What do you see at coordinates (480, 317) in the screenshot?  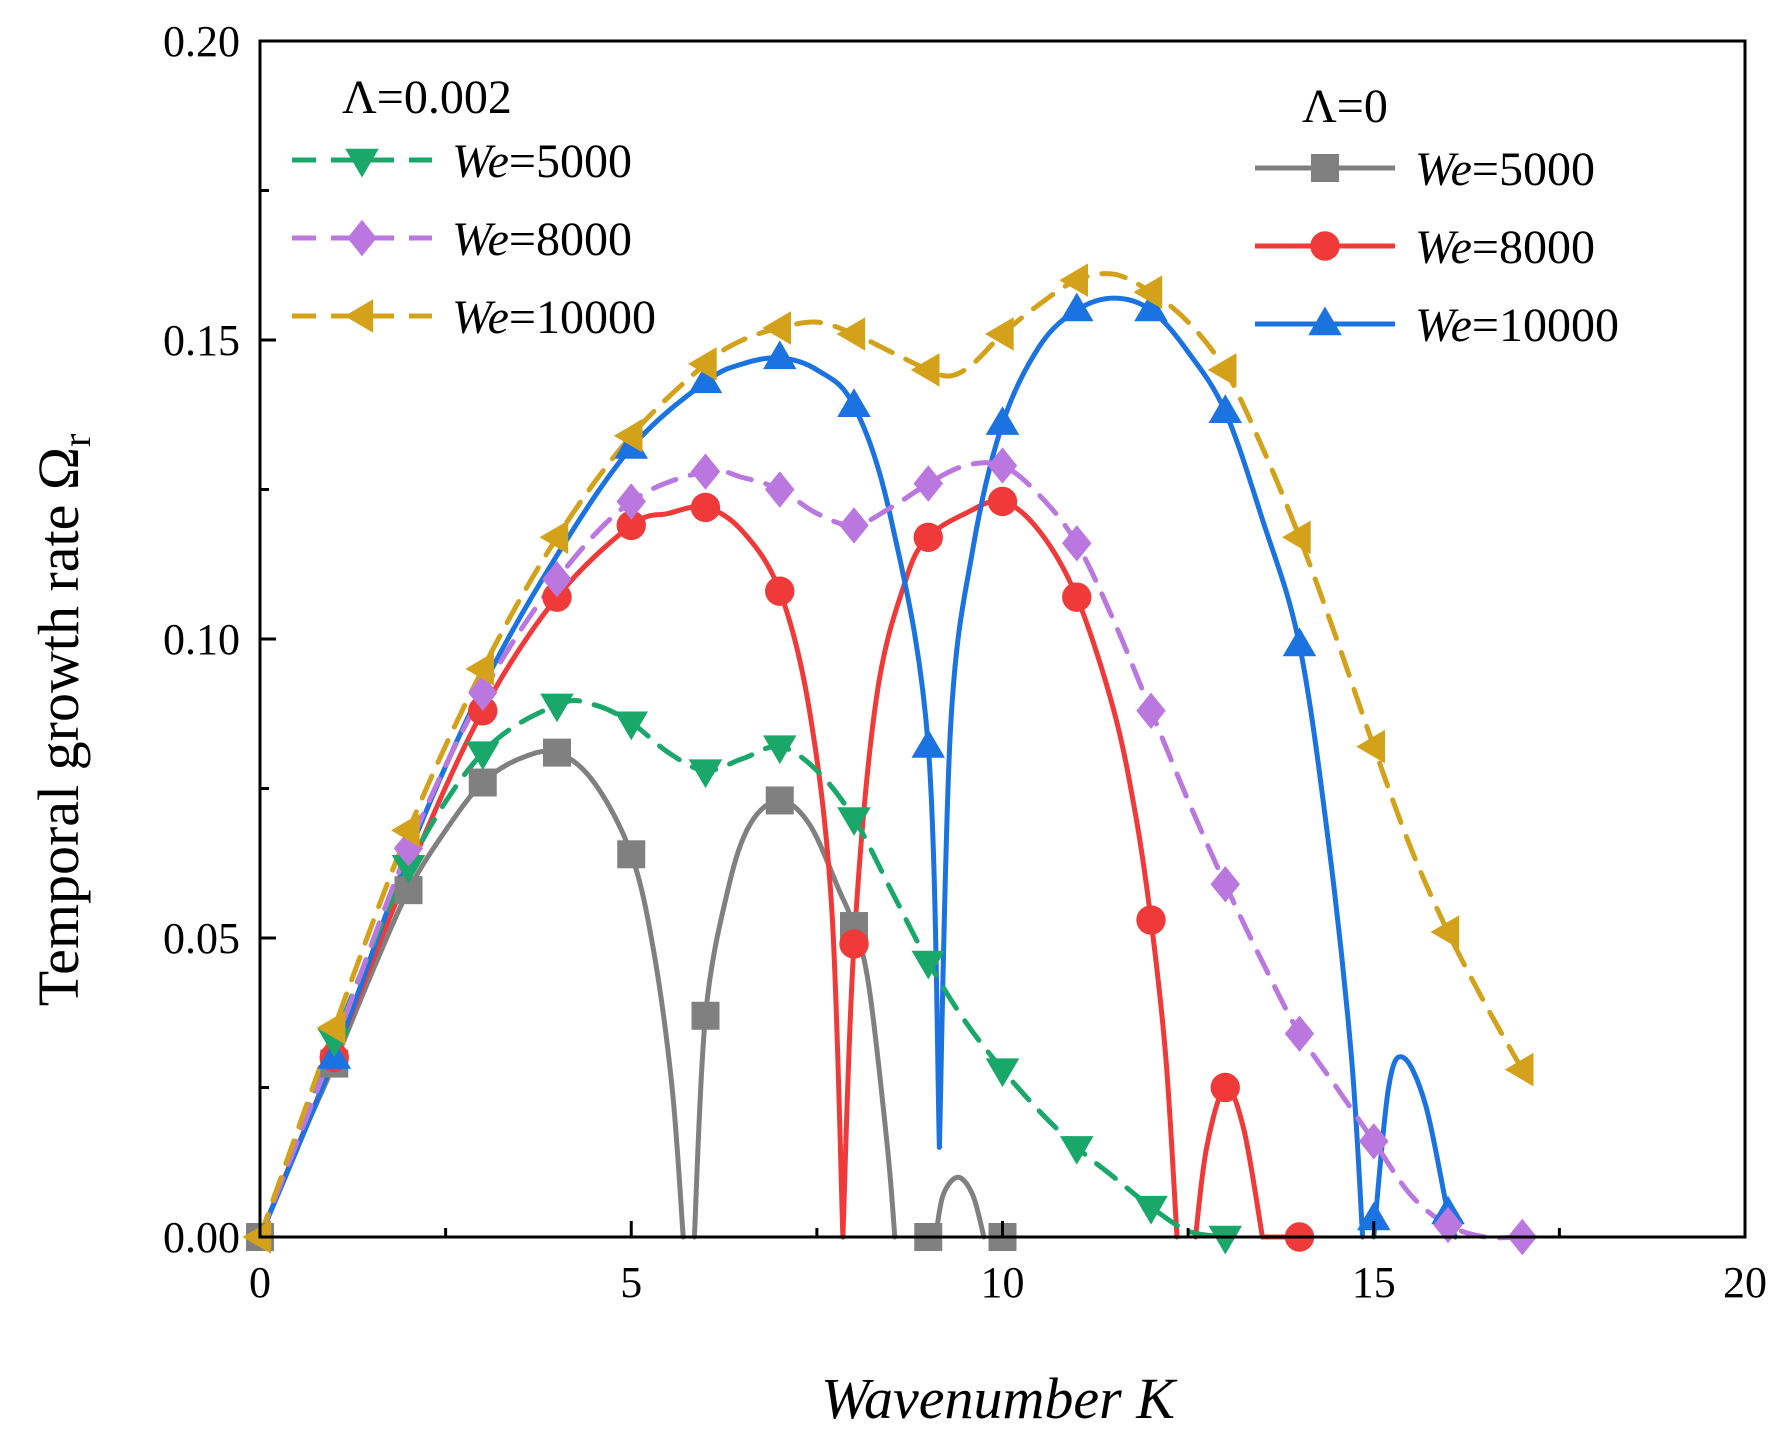 I see `legend-label-prefix-5: We` at bounding box center [480, 317].